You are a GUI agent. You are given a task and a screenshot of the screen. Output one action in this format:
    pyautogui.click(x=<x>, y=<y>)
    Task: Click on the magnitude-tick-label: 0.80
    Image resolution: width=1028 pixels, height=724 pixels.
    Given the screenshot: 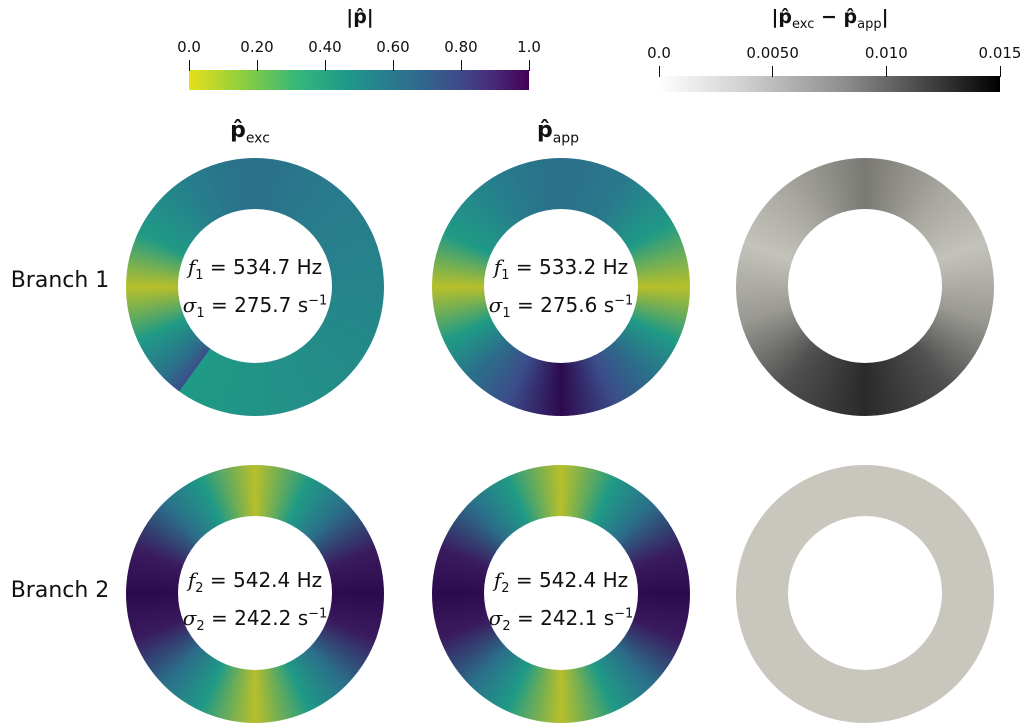 What is the action you would take?
    pyautogui.click(x=461, y=47)
    